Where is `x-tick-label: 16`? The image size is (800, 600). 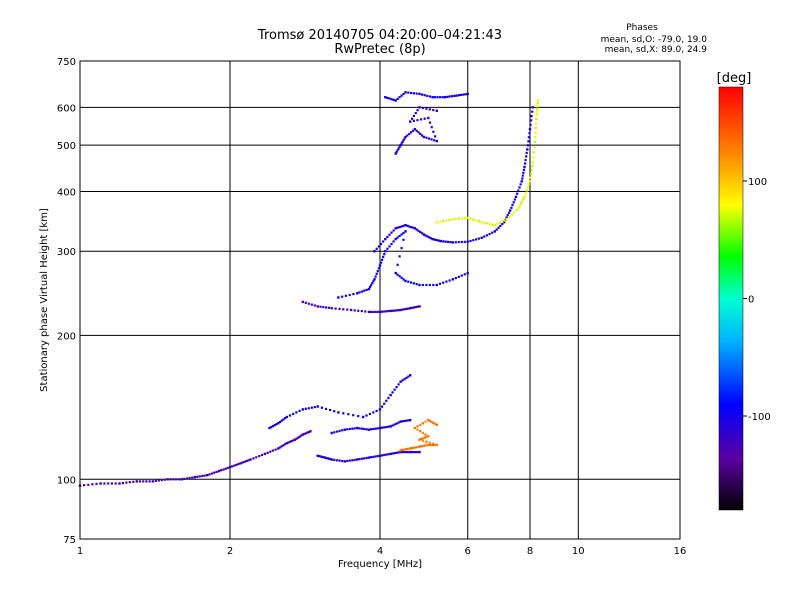 x-tick-label: 16 is located at coordinates (680, 551).